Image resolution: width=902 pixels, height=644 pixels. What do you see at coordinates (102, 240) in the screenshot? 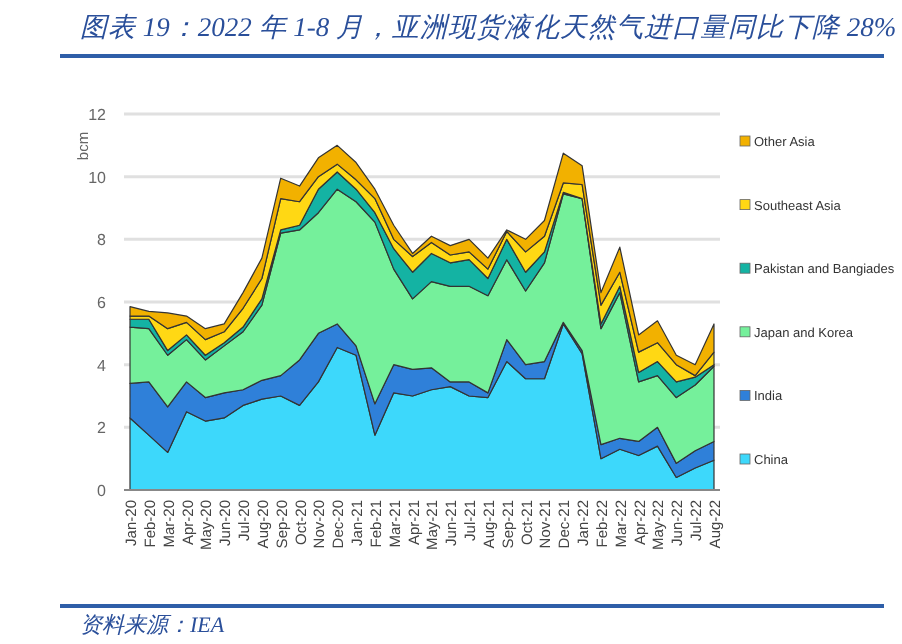
I see `y-tick-label: 8` at bounding box center [102, 240].